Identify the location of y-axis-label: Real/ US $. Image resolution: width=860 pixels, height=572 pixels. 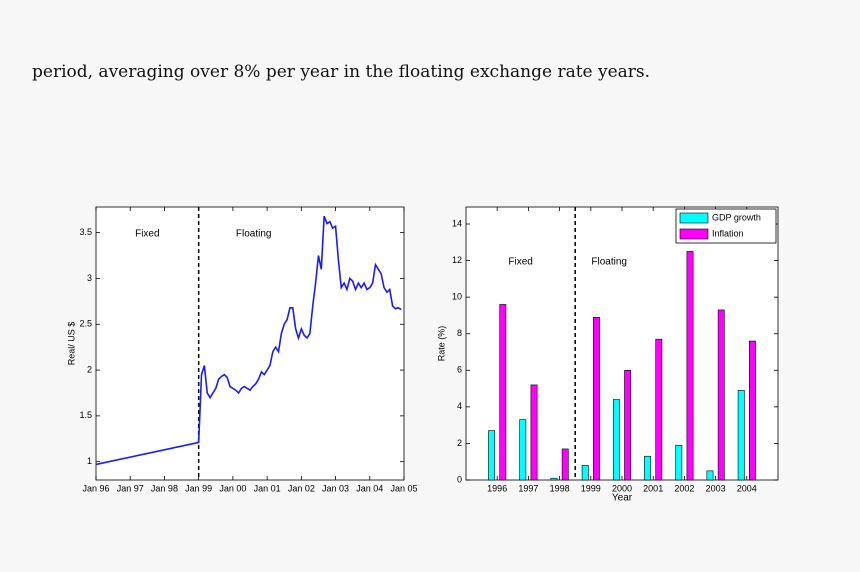
(71, 344).